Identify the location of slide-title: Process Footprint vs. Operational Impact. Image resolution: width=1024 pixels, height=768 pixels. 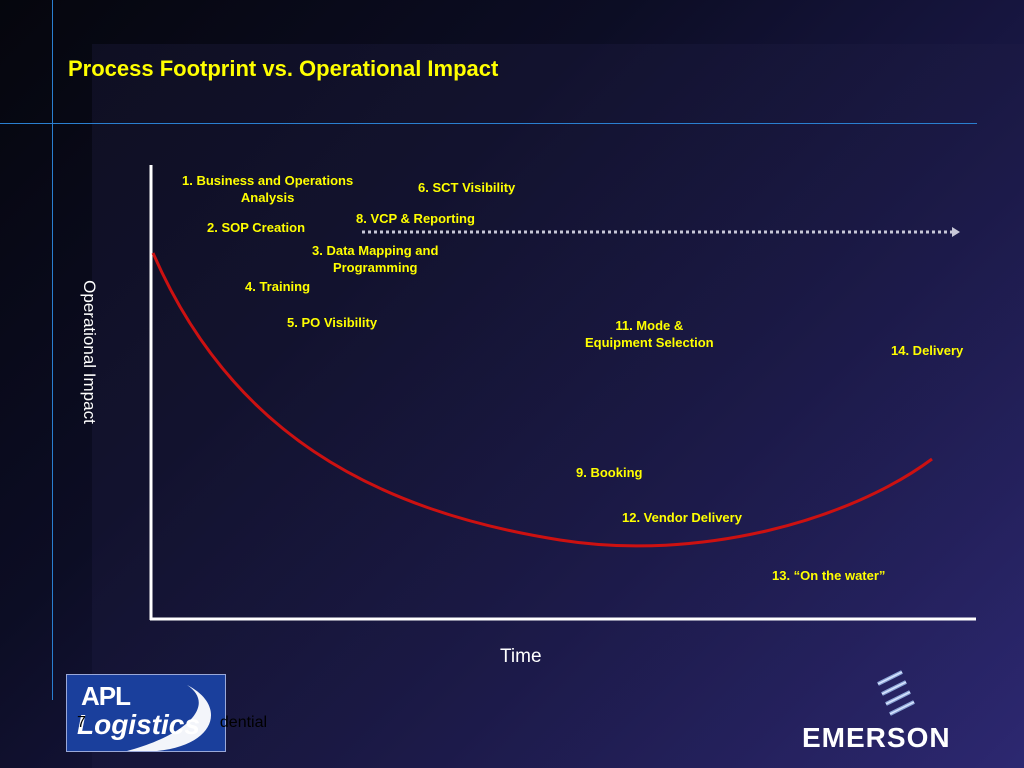
(283, 68).